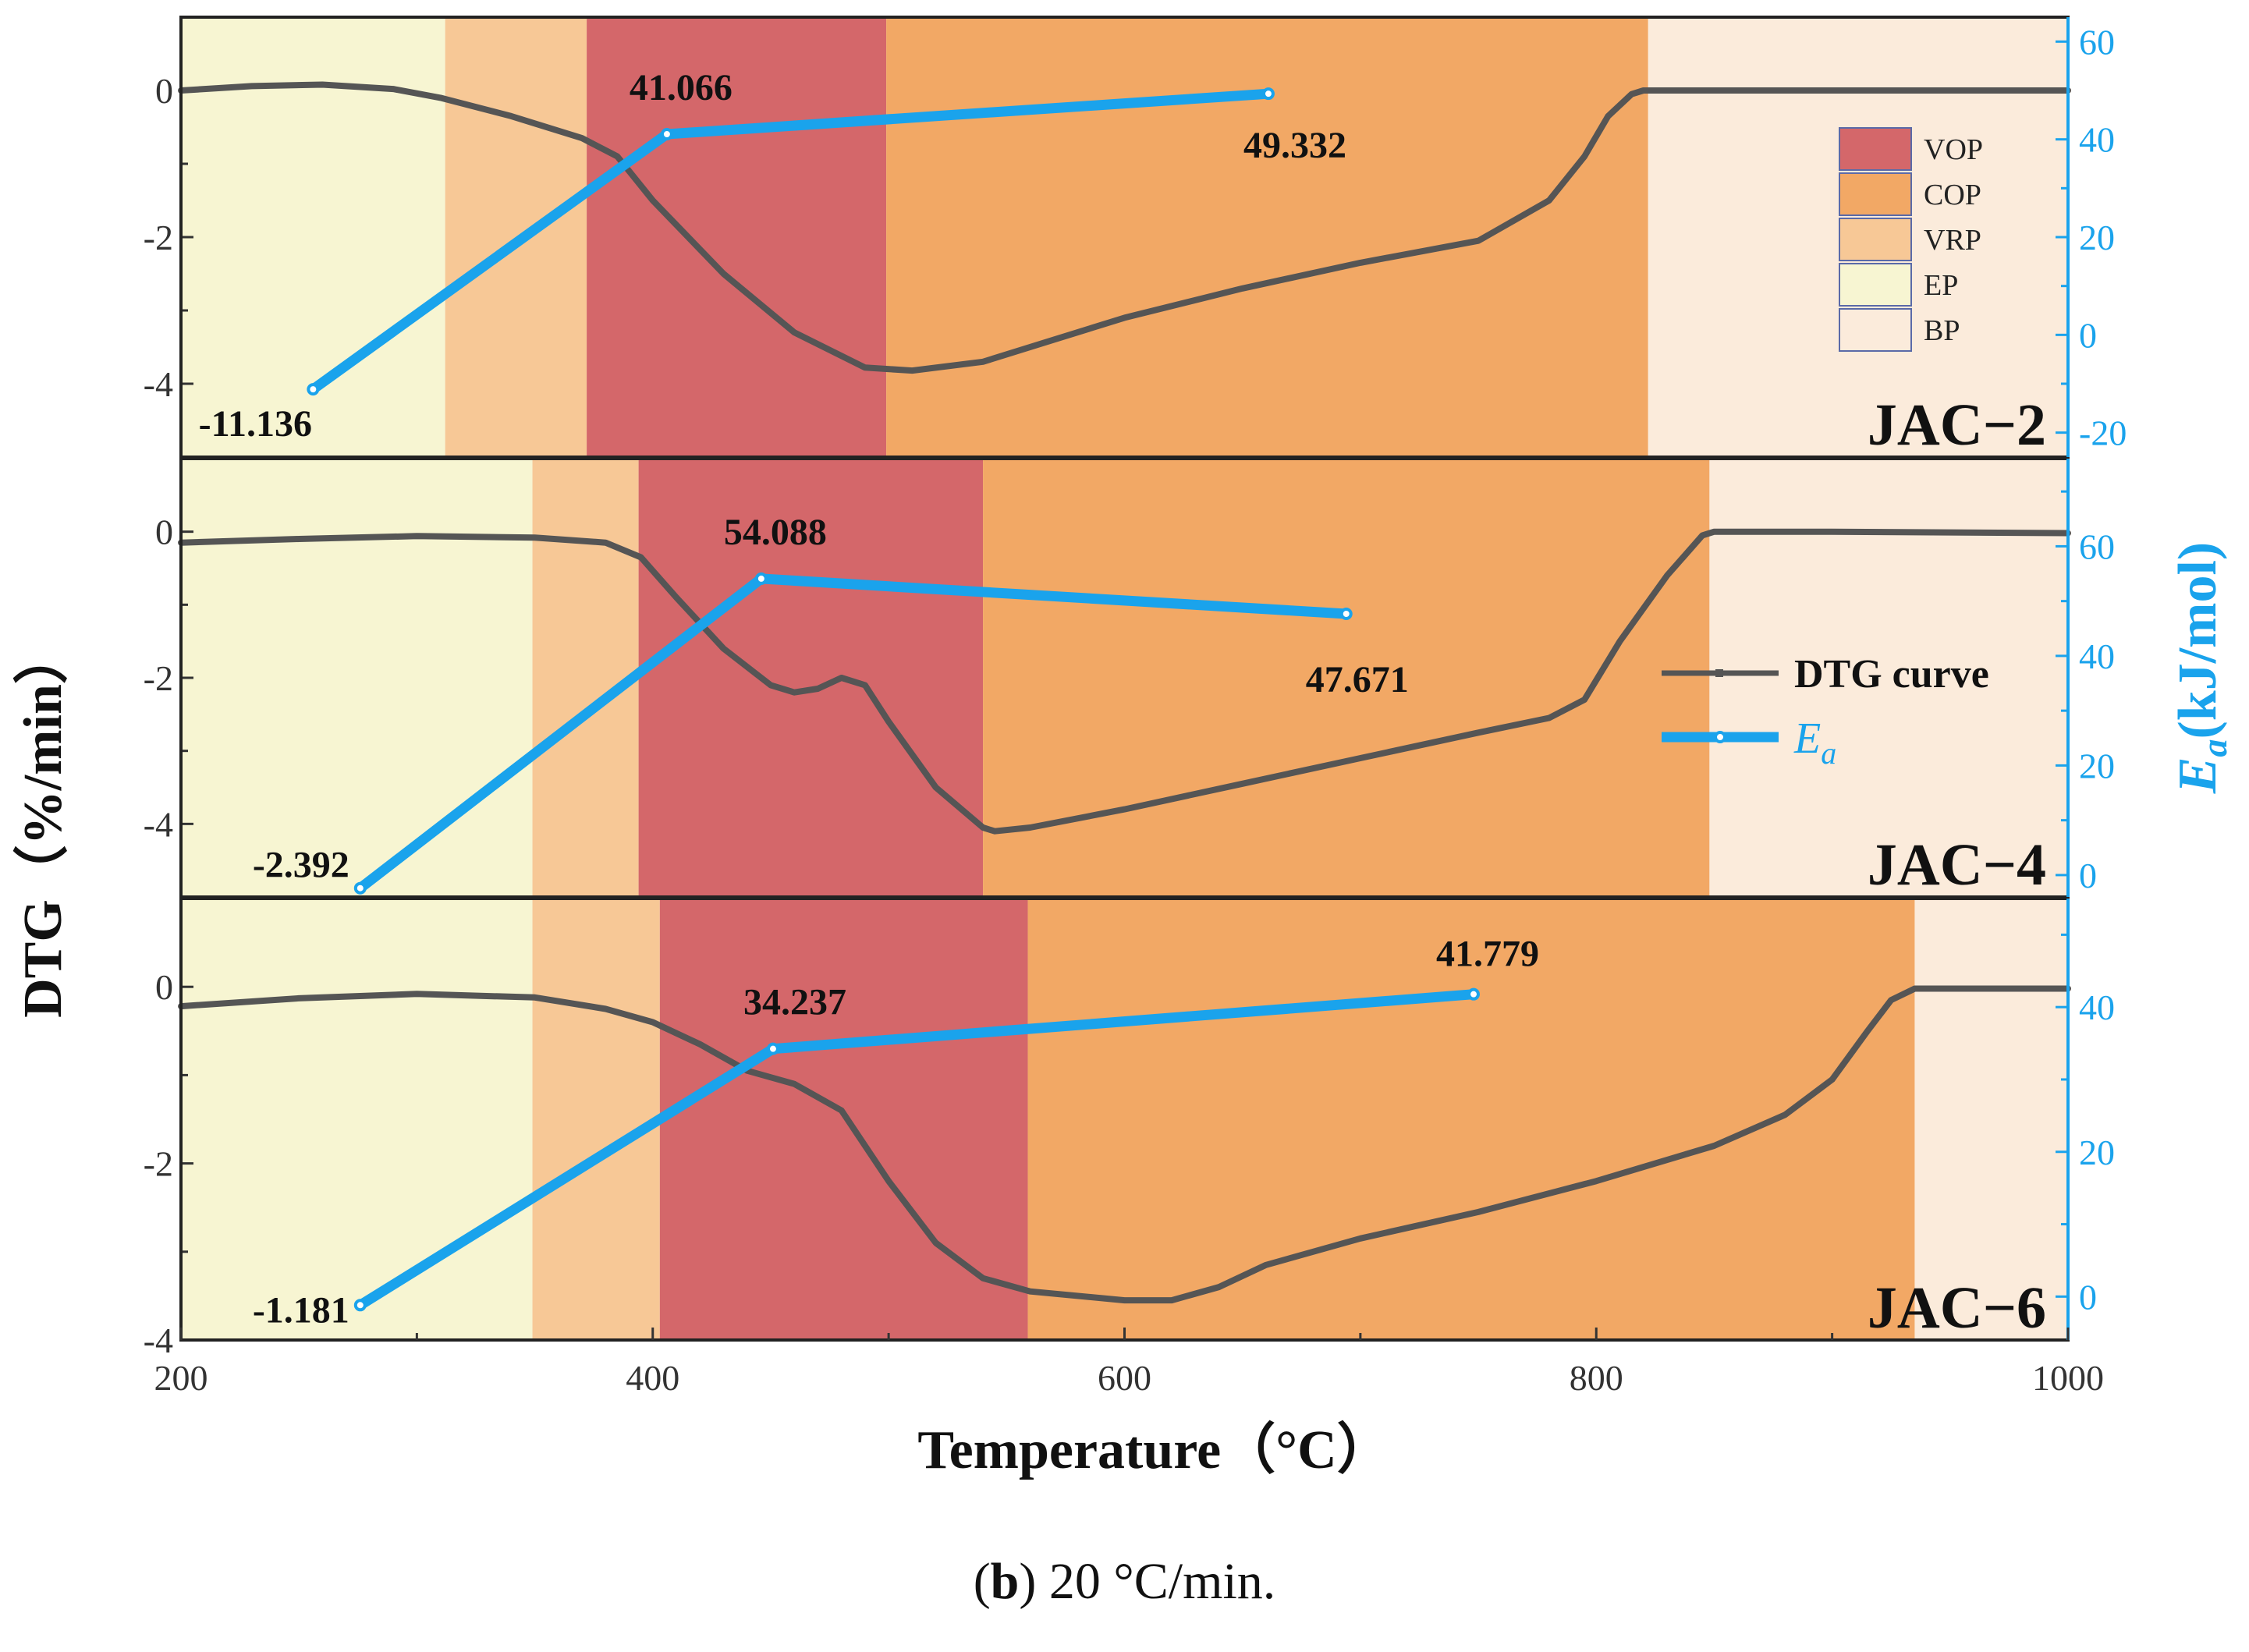 The image size is (2249, 1652). Describe the element at coordinates (1148, 1581) in the screenshot. I see `caption-suffix: ) 20 °C/min.` at that location.